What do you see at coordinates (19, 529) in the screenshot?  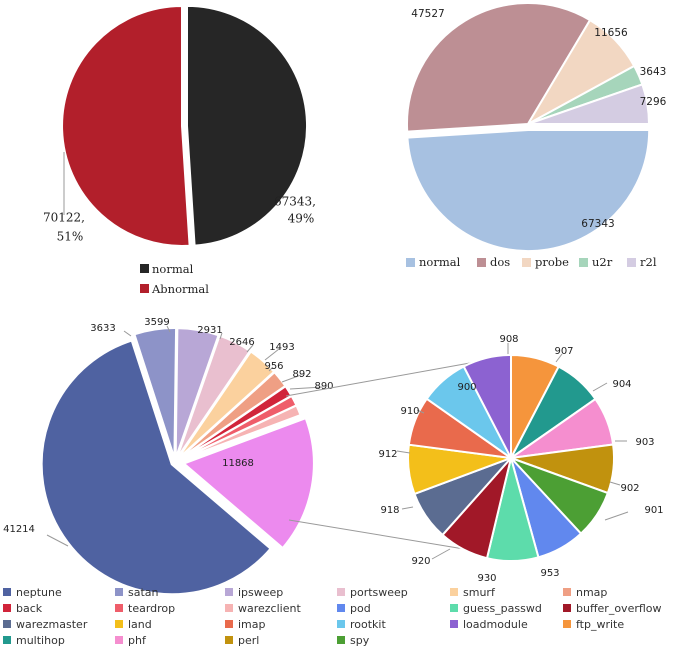 I see `pie3-data-label-neptune: 41214` at bounding box center [19, 529].